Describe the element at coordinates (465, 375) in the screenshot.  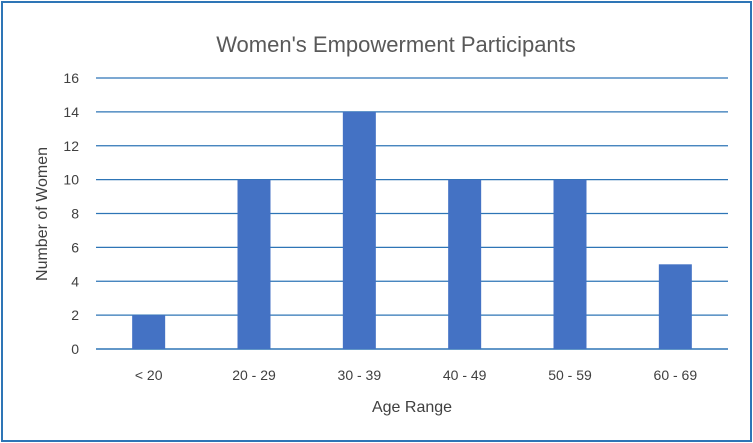
I see `x-tick-label: 40 - 49` at that location.